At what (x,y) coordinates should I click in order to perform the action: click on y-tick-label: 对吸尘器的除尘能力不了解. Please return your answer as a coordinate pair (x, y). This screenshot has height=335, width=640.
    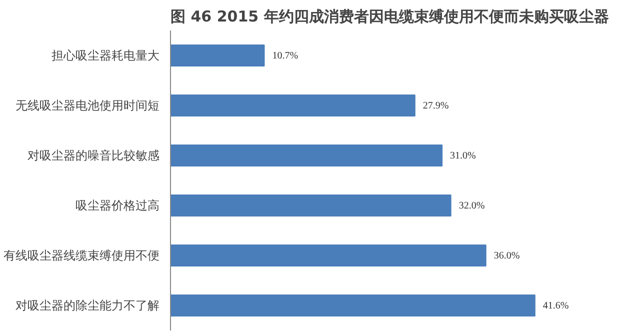
    Looking at the image, I should click on (88, 305).